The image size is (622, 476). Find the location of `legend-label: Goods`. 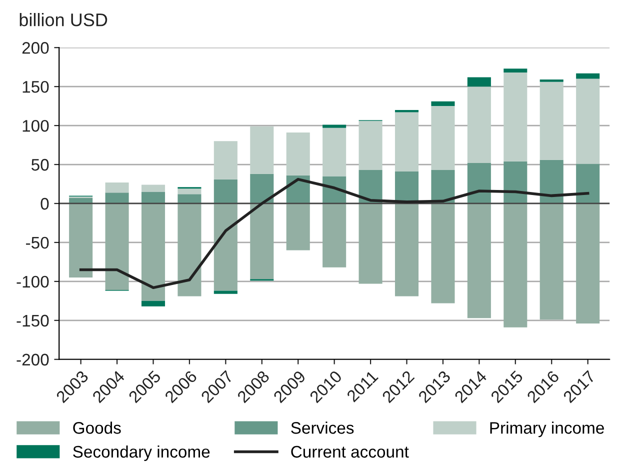

legend-label: Goods is located at coordinates (97, 428).